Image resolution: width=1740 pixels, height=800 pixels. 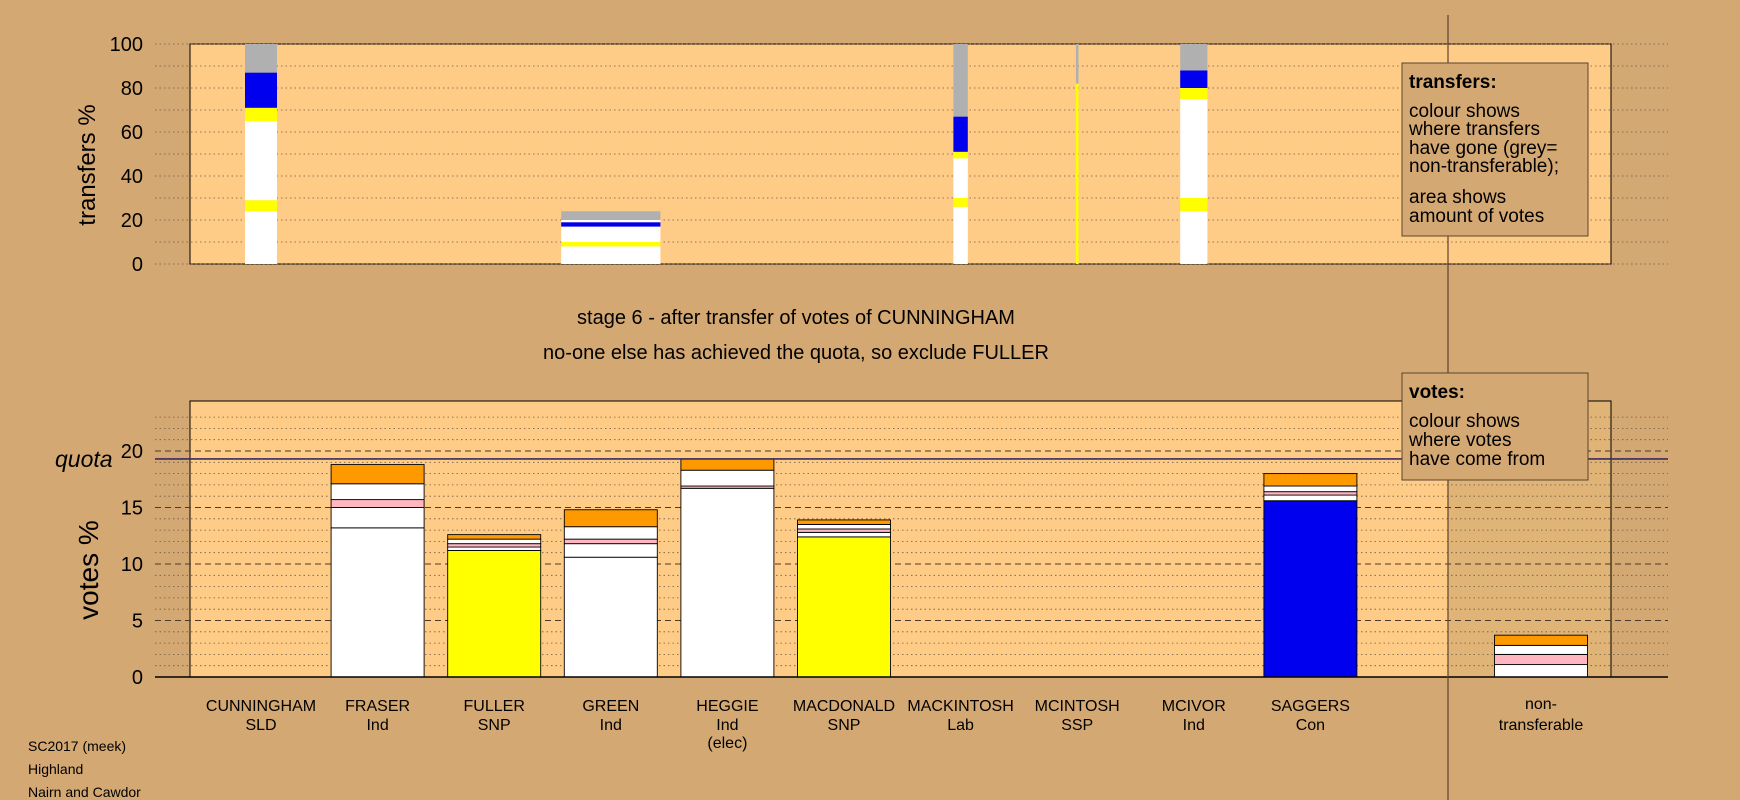 I want to click on votes-legend-box, so click(x=1495, y=426).